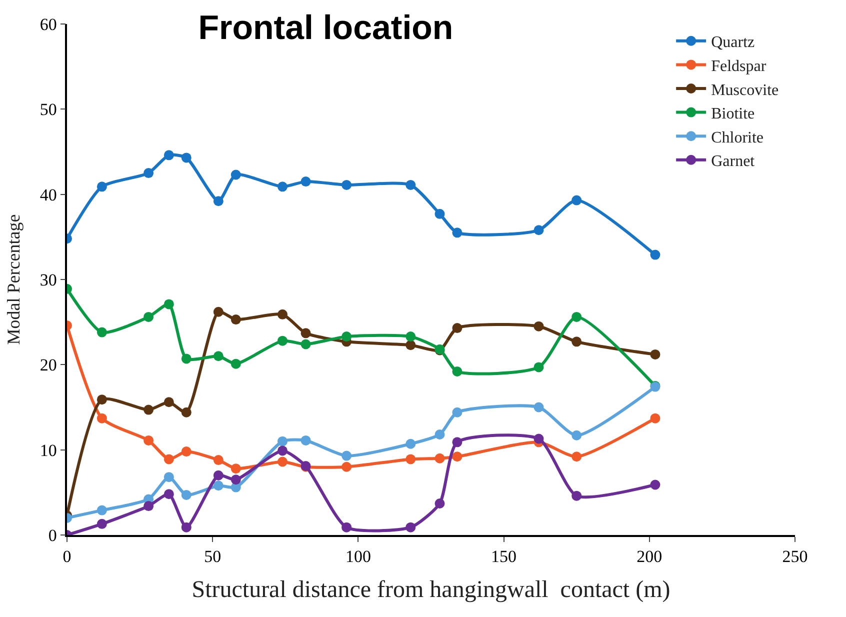  What do you see at coordinates (739, 66) in the screenshot?
I see `legend-label: Feldspar` at bounding box center [739, 66].